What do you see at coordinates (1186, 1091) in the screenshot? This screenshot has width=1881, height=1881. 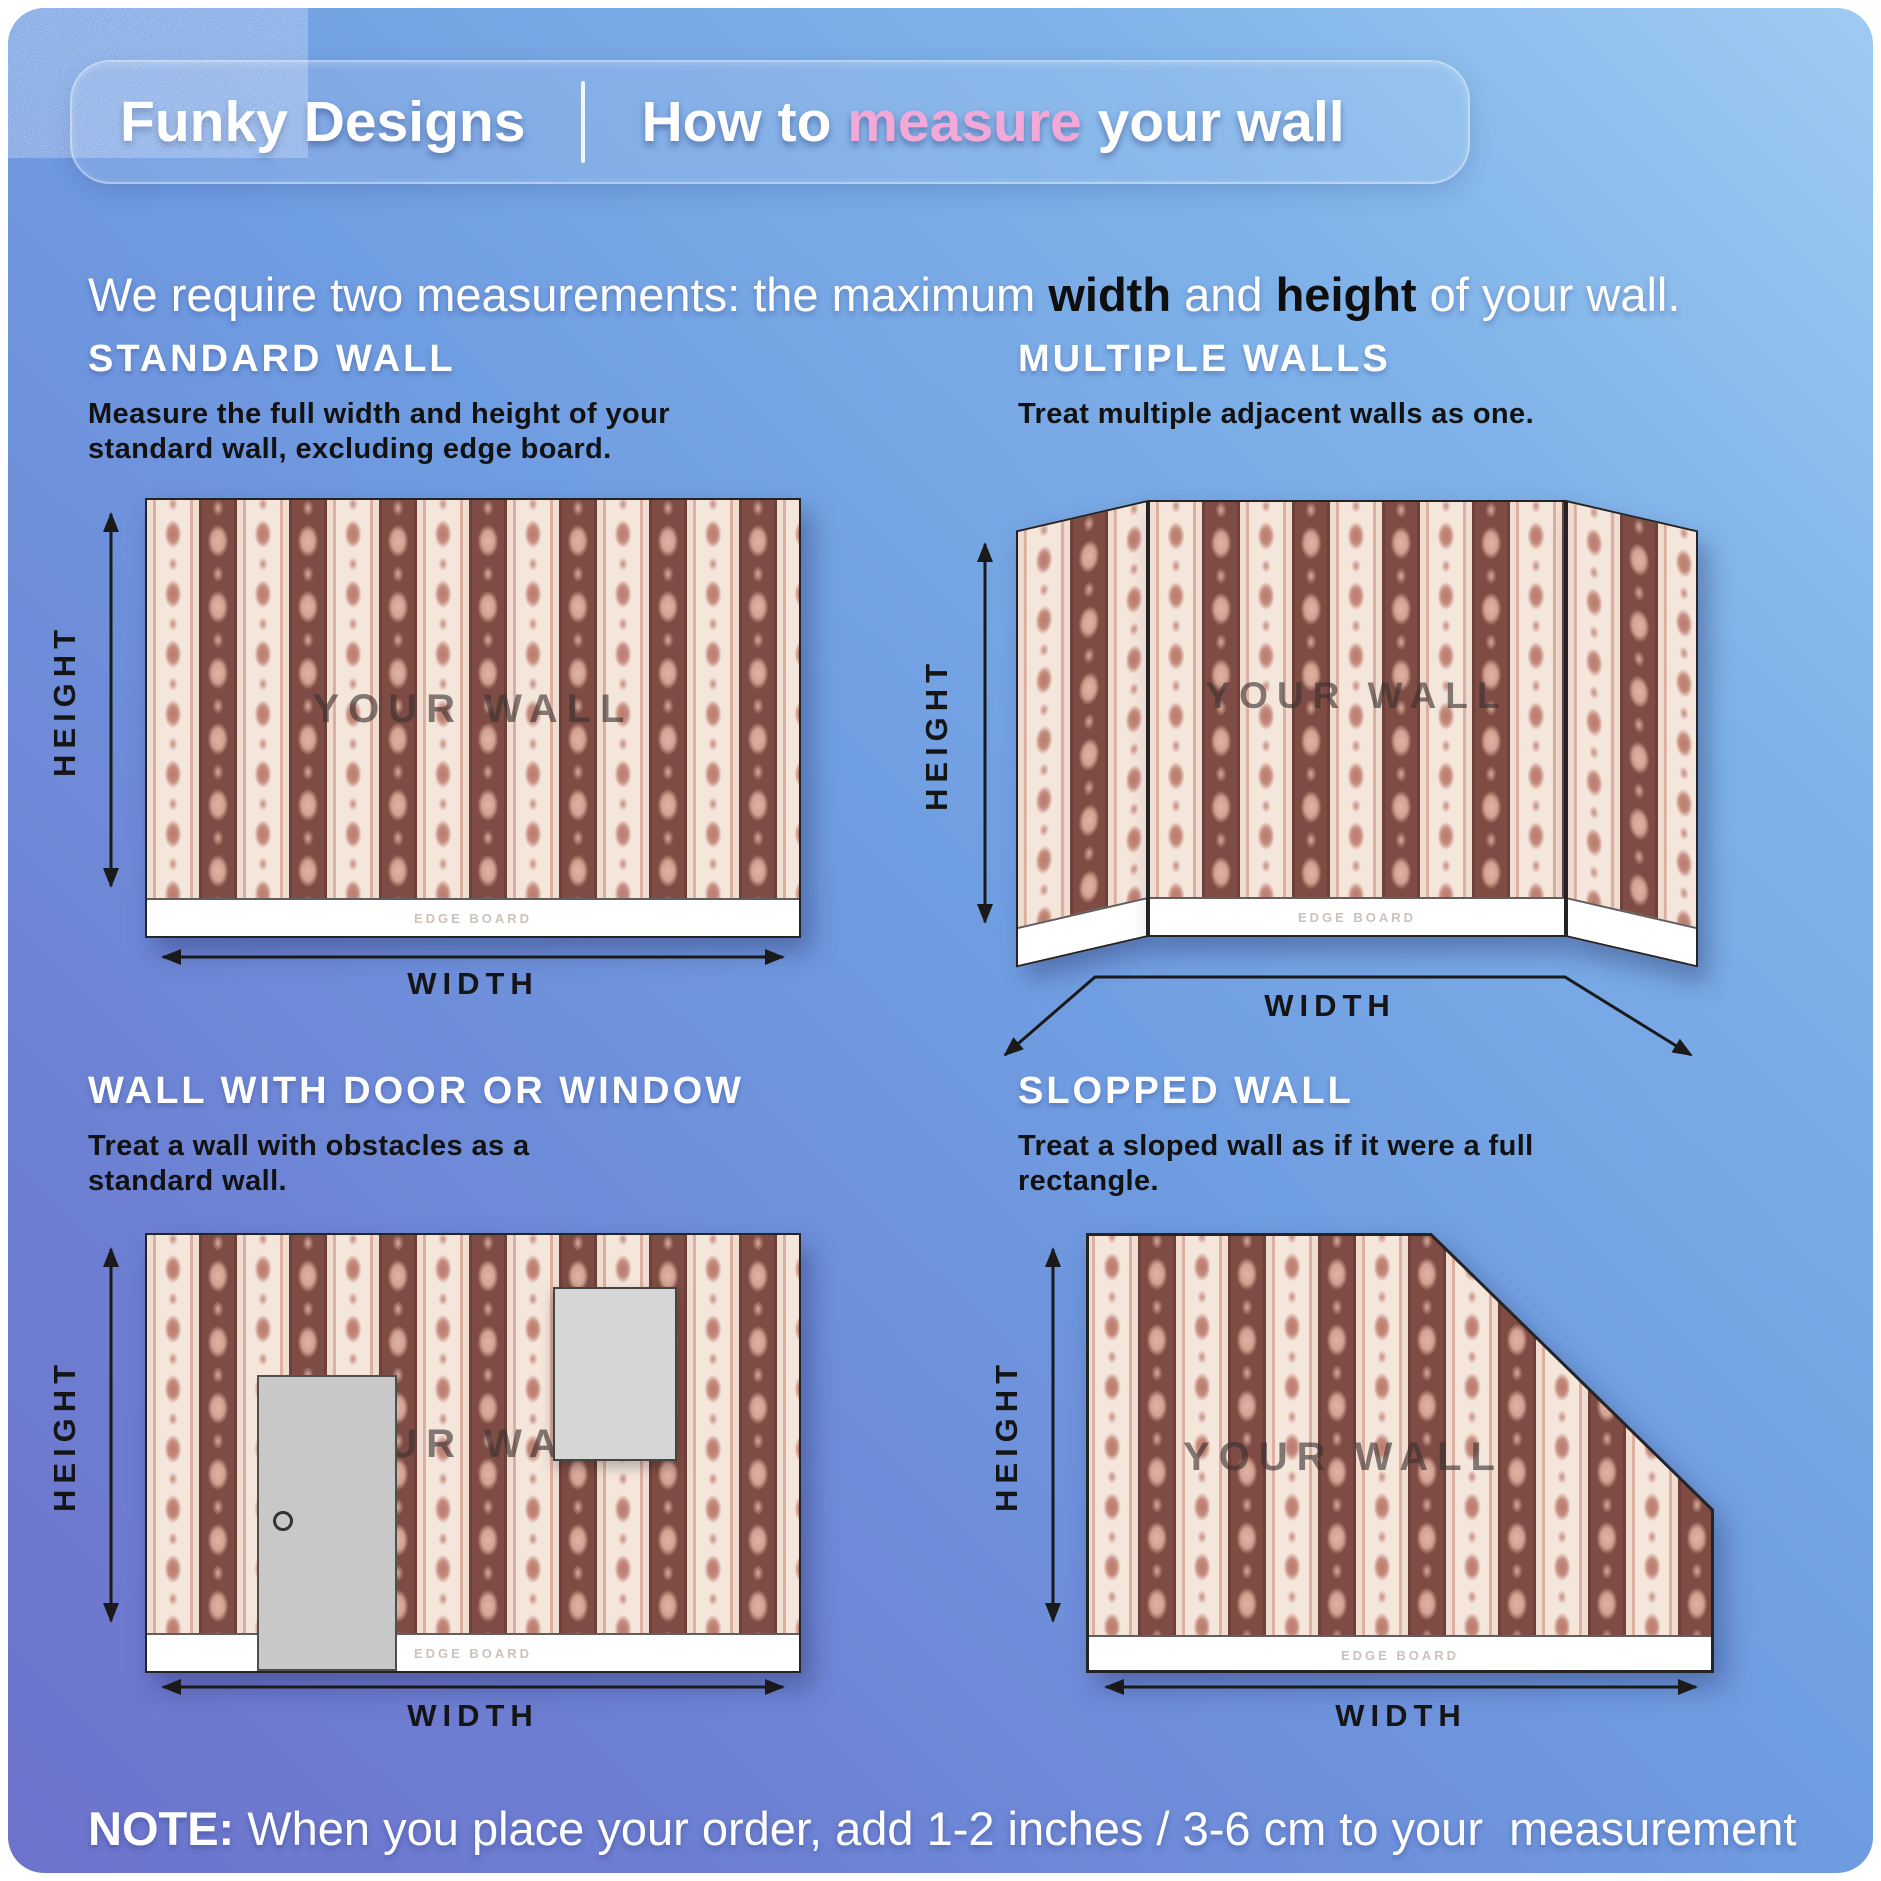 I see `section-title: SLOPPED WALL` at bounding box center [1186, 1091].